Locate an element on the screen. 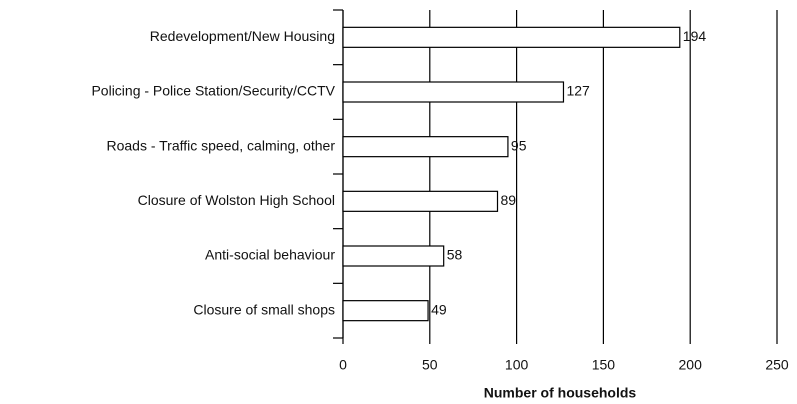 Image resolution: width=797 pixels, height=404 pixels. y-tick-label: Redevelopment/New Housing is located at coordinates (242, 36).